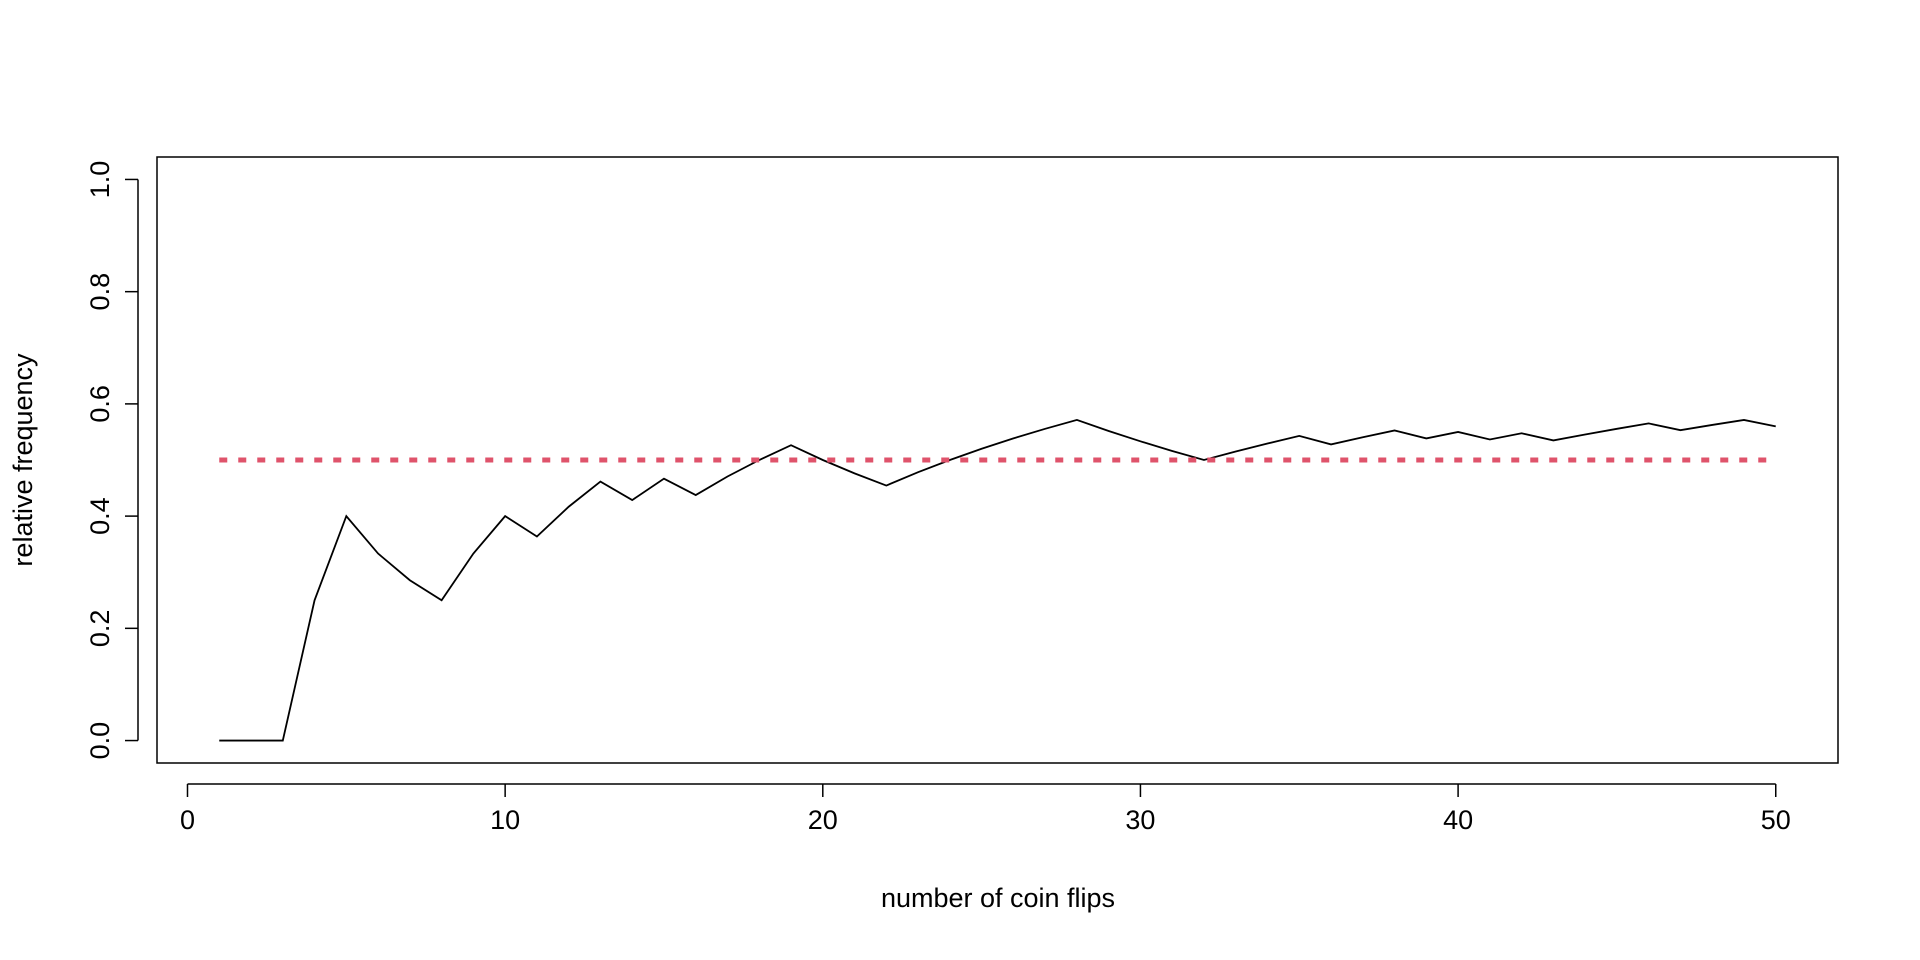 This screenshot has height=960, width=1920. Describe the element at coordinates (1776, 820) in the screenshot. I see `x-tick-label: 50` at that location.